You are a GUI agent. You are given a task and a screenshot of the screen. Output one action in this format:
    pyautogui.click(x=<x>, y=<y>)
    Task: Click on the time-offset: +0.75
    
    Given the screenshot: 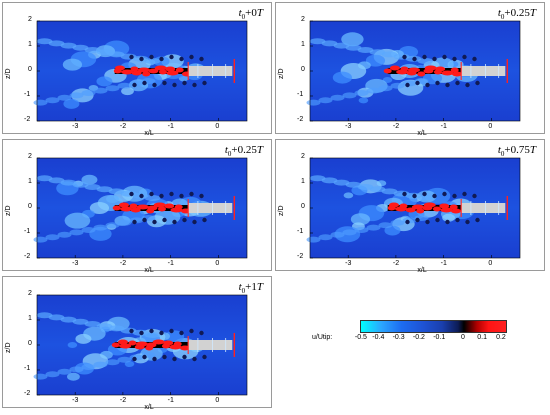 What is the action you would take?
    pyautogui.click(x=517, y=150)
    